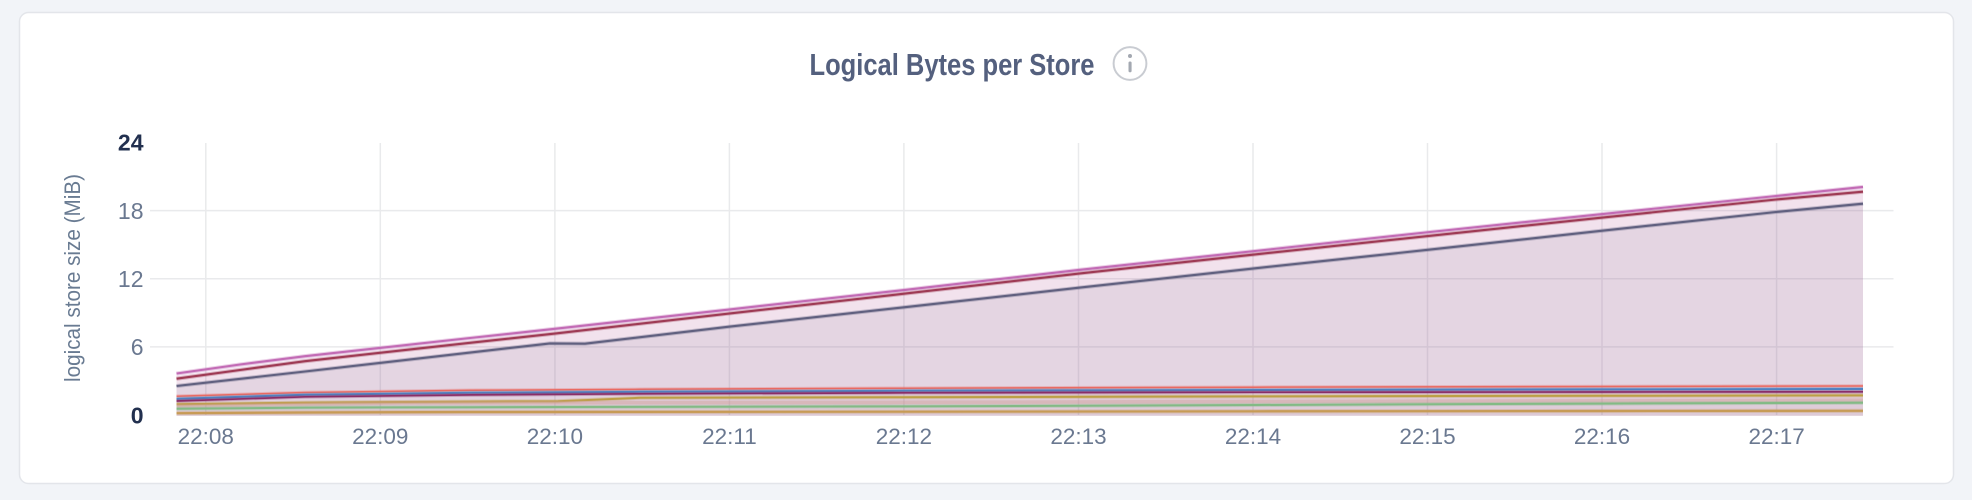 The image size is (1972, 500). What do you see at coordinates (729, 436) in the screenshot?
I see `svg-text: 22:11` at bounding box center [729, 436].